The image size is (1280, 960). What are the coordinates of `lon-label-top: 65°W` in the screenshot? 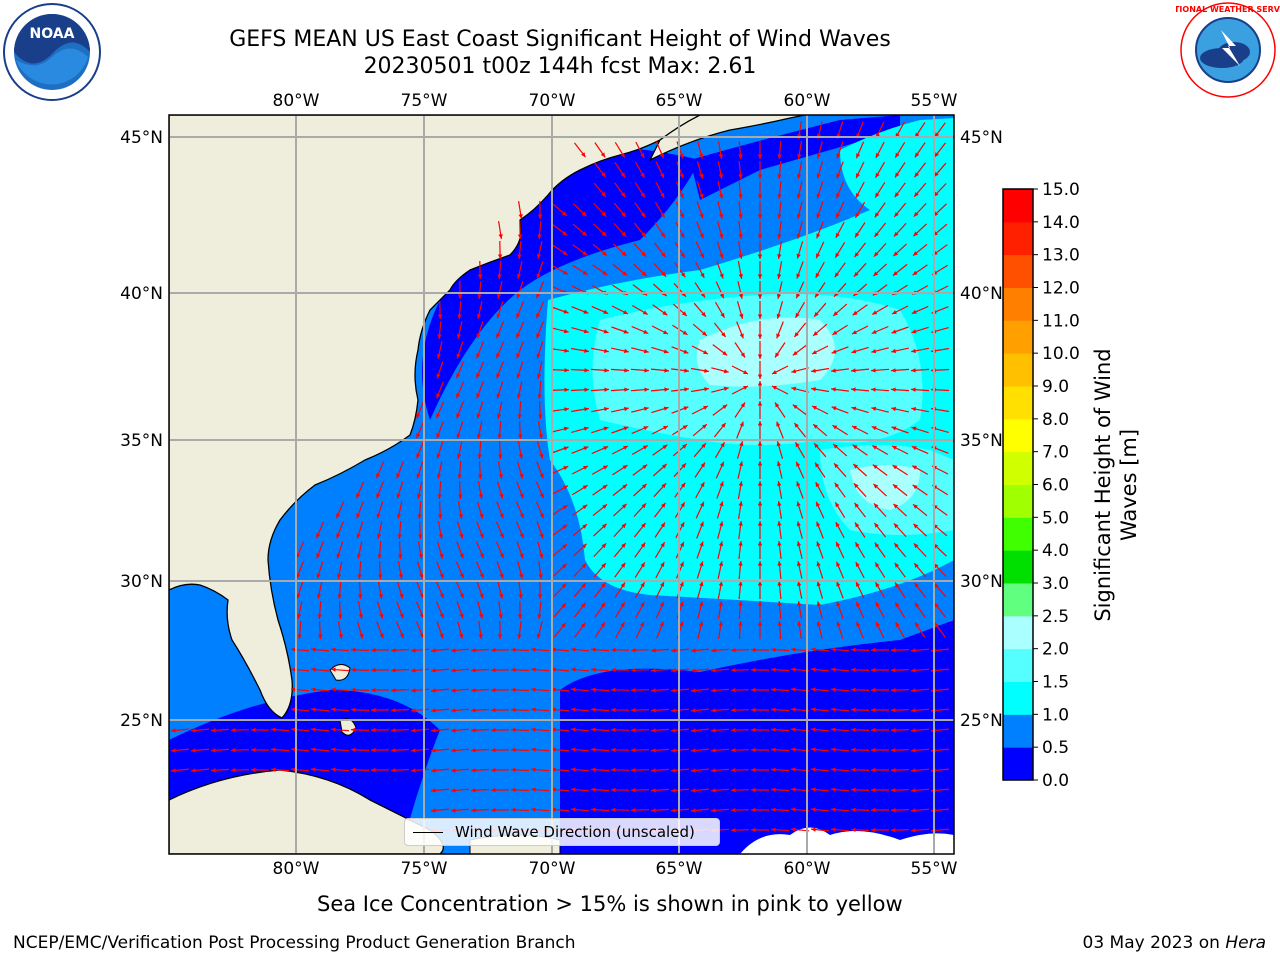 It's located at (679, 101).